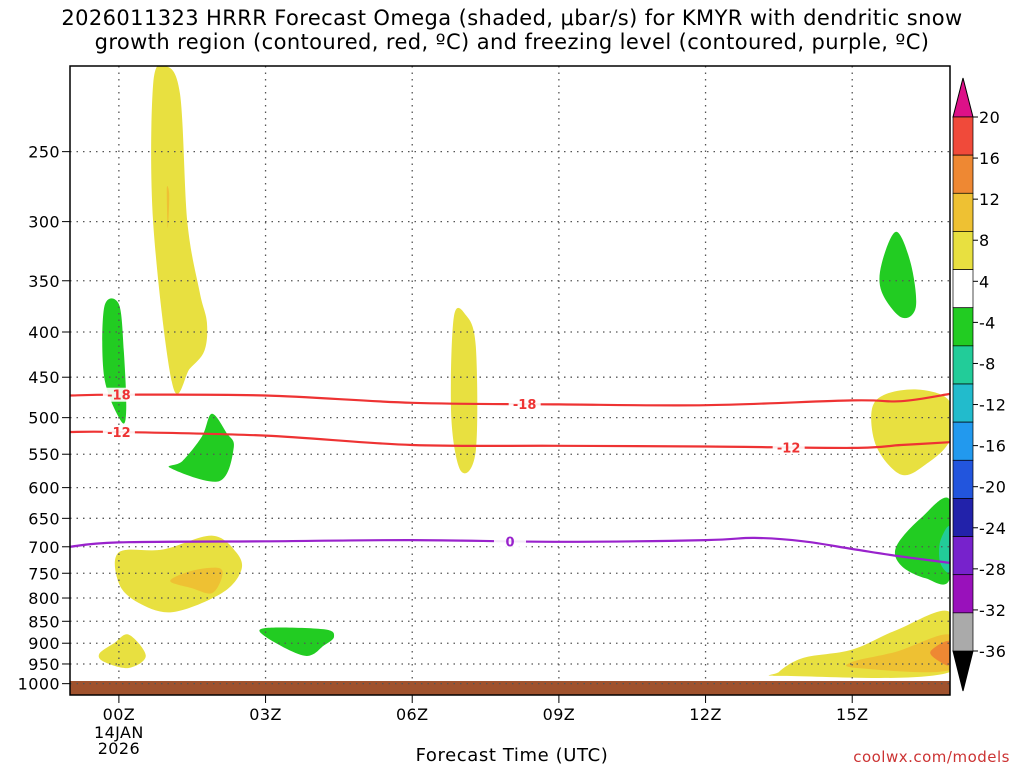 This screenshot has height=768, width=1024. Describe the element at coordinates (44, 643) in the screenshot. I see `y-tick-label-900: 900` at that location.